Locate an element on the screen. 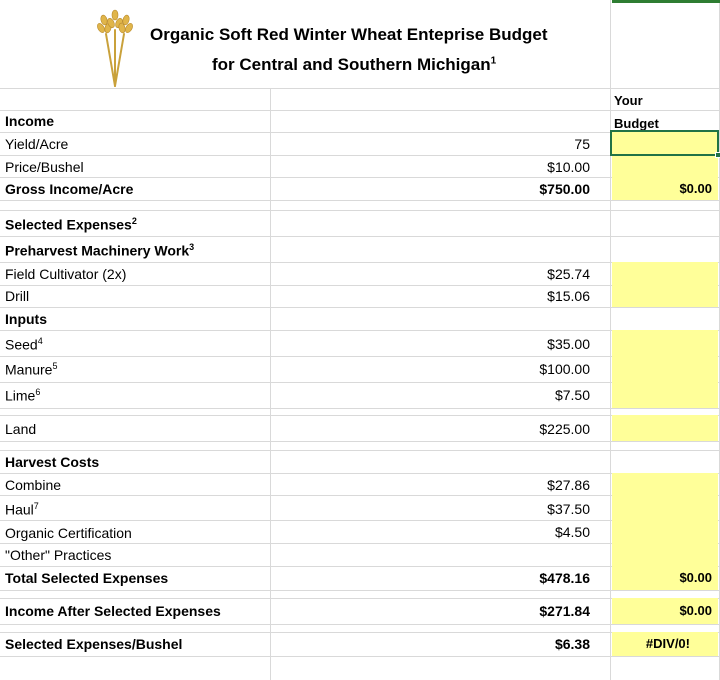 This screenshot has height=680, width=720. label-other-practices: "Other" Practices is located at coordinates (58, 555).